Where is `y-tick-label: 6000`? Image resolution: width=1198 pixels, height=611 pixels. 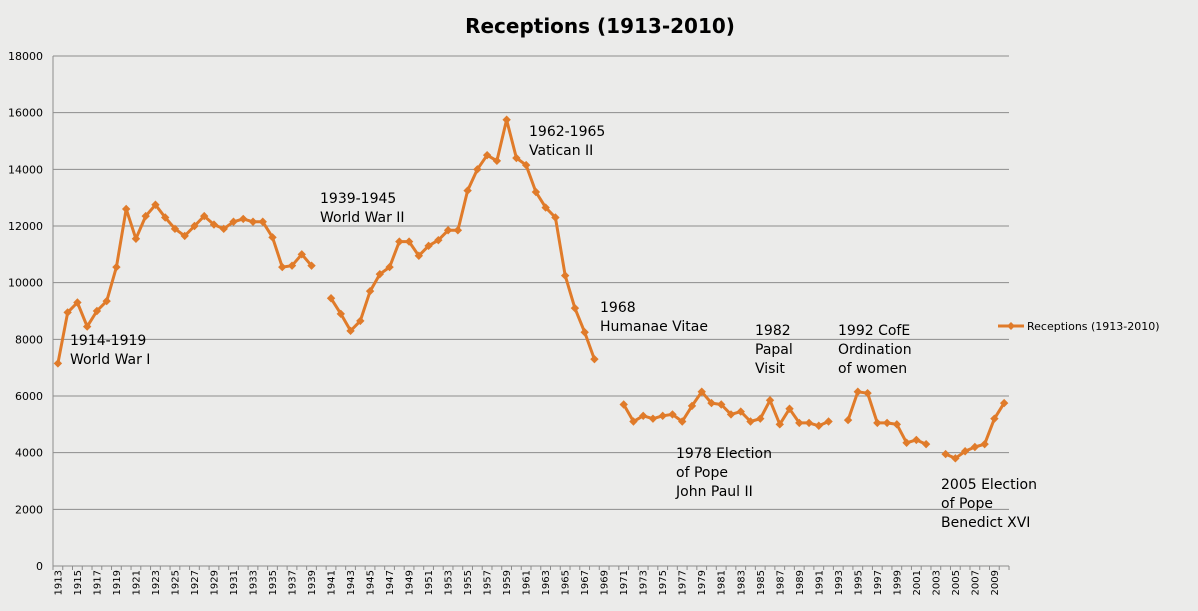
y-tick-label: 6000 is located at coordinates (29, 396).